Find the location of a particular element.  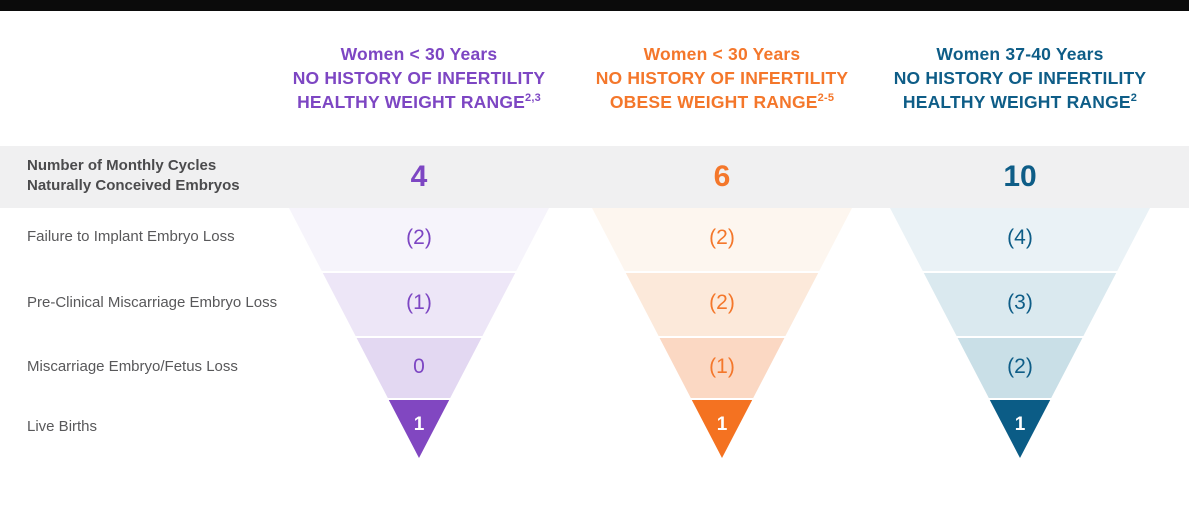

monthly-cycles-band is located at coordinates (594, 177).